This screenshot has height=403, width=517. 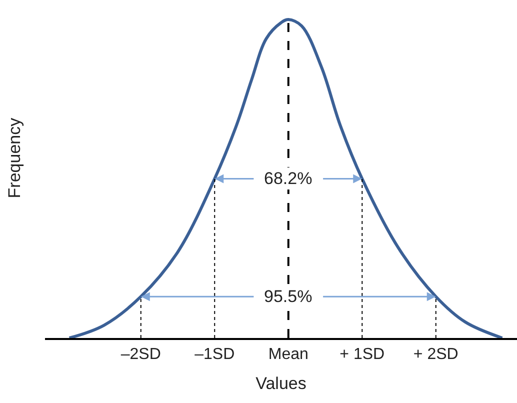 I want to click on y-axis-title: Frequency, so click(x=14, y=157).